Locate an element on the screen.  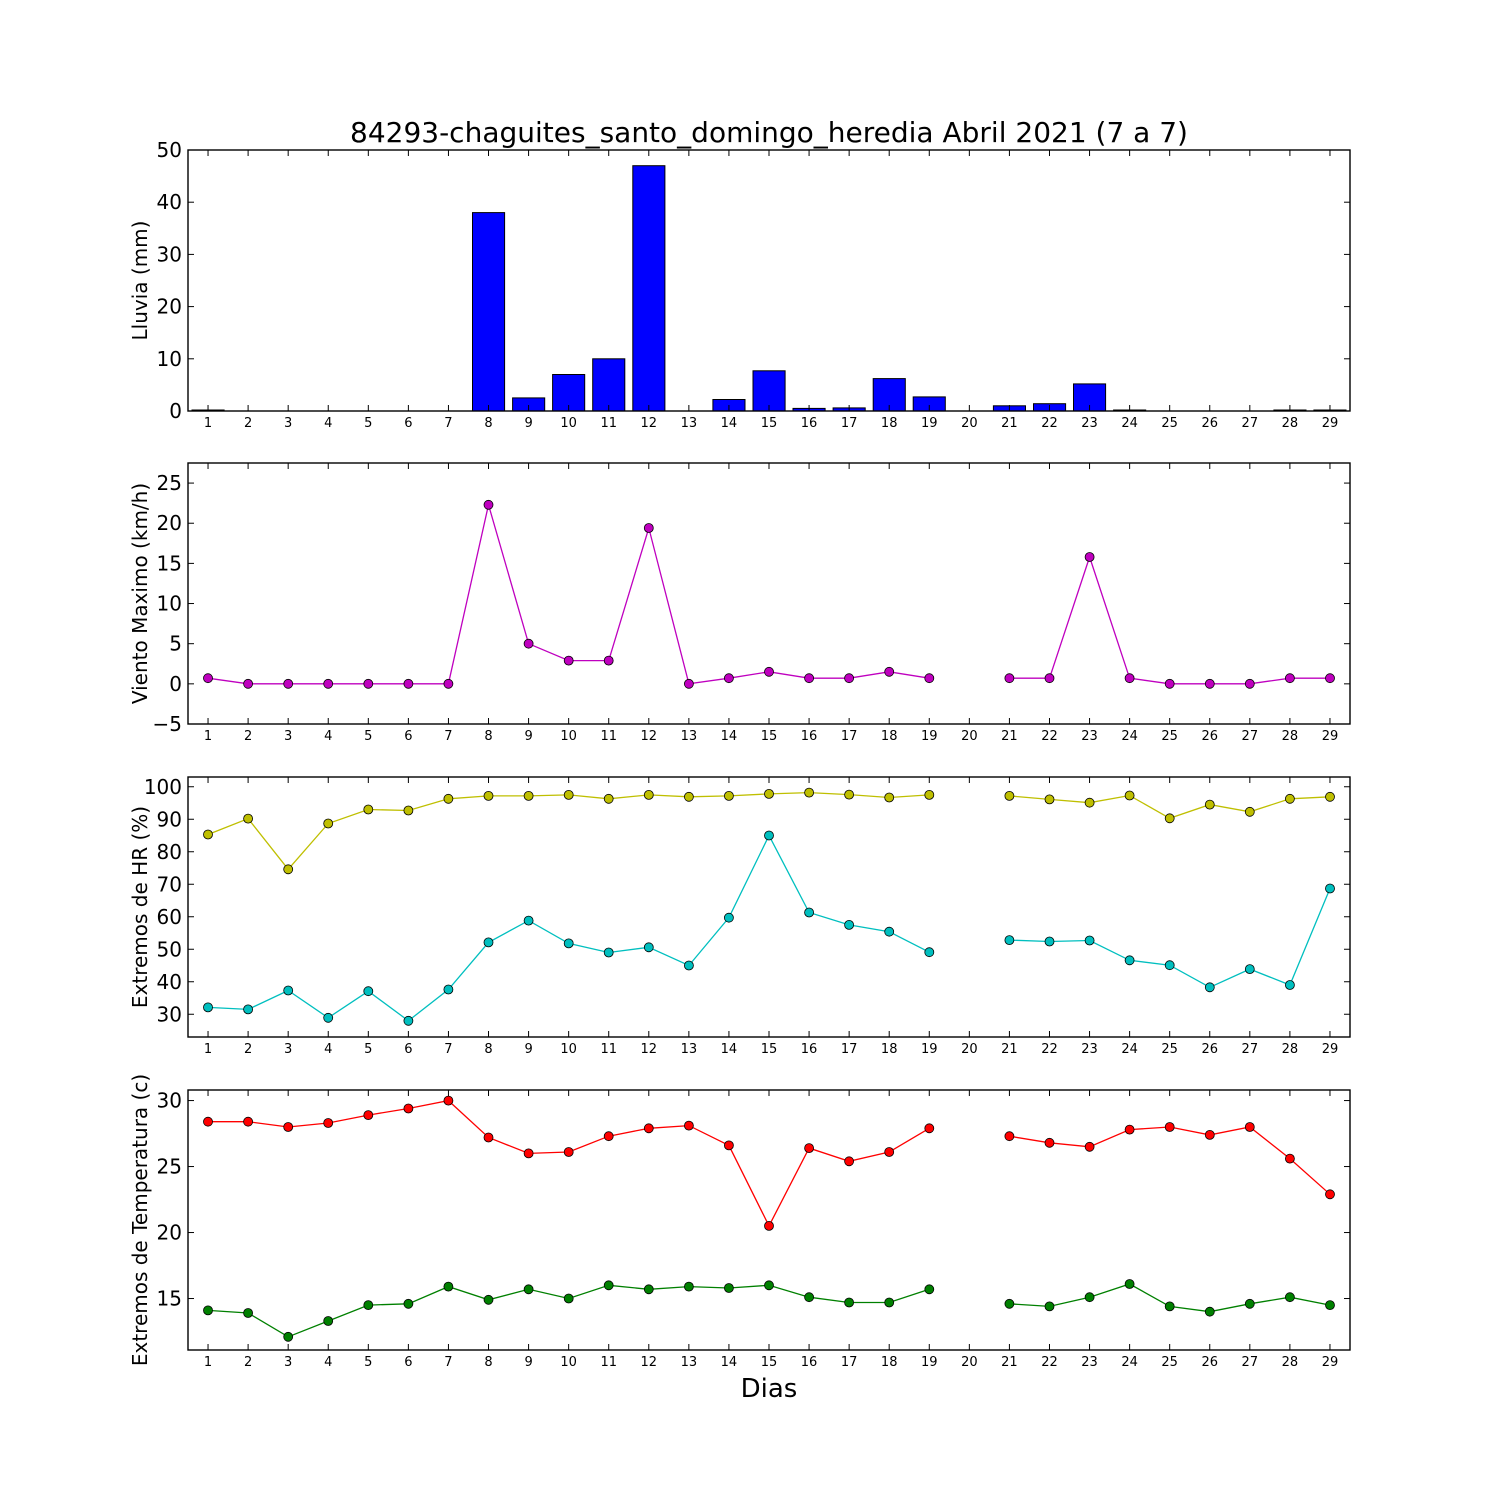
wind-x-tick-label: 2 is located at coordinates (248, 736).